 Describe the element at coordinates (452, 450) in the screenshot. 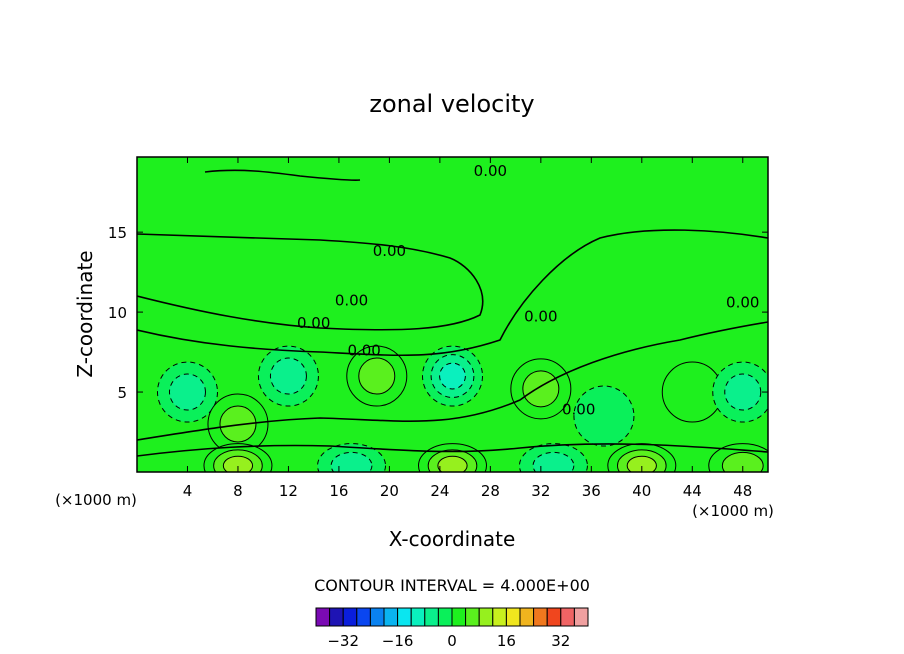

I see `zero-contour-bottom` at that location.